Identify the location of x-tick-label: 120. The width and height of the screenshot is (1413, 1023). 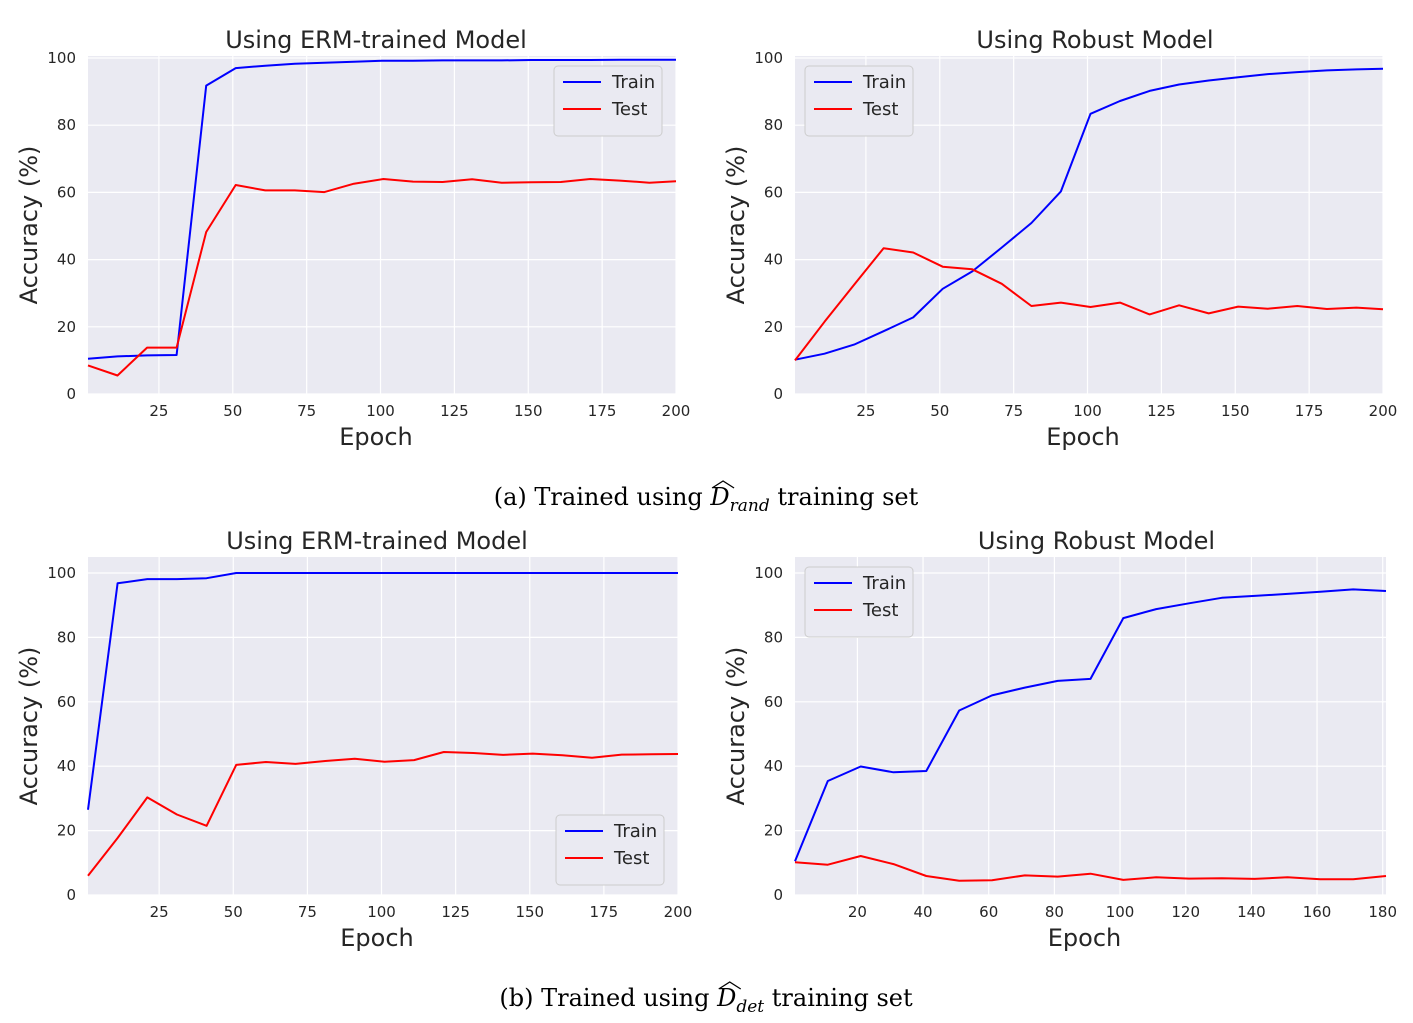
(1185, 912).